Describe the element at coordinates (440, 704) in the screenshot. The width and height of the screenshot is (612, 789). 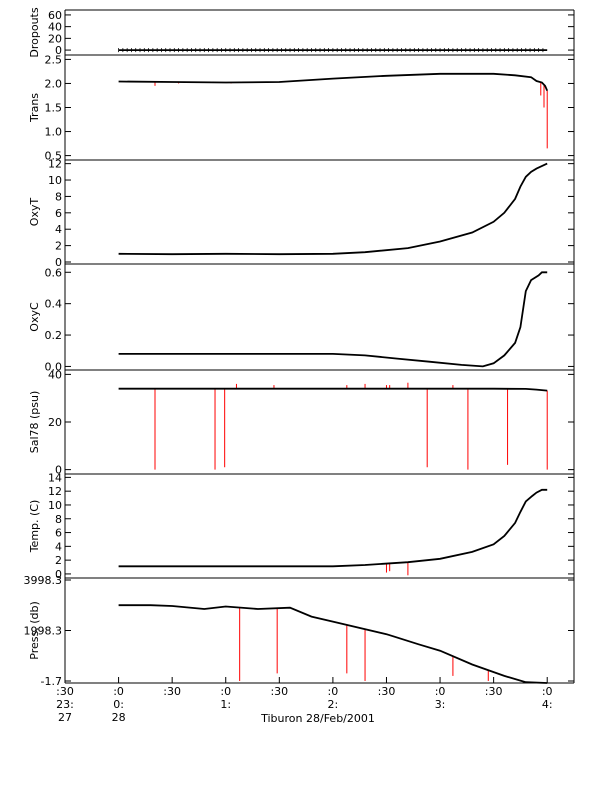
I see `x-tick-label: 3:` at that location.